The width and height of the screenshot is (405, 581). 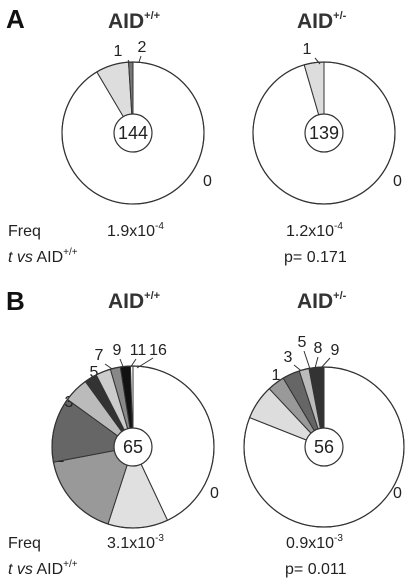 I want to click on panel-a-letter: A, so click(x=15, y=19).